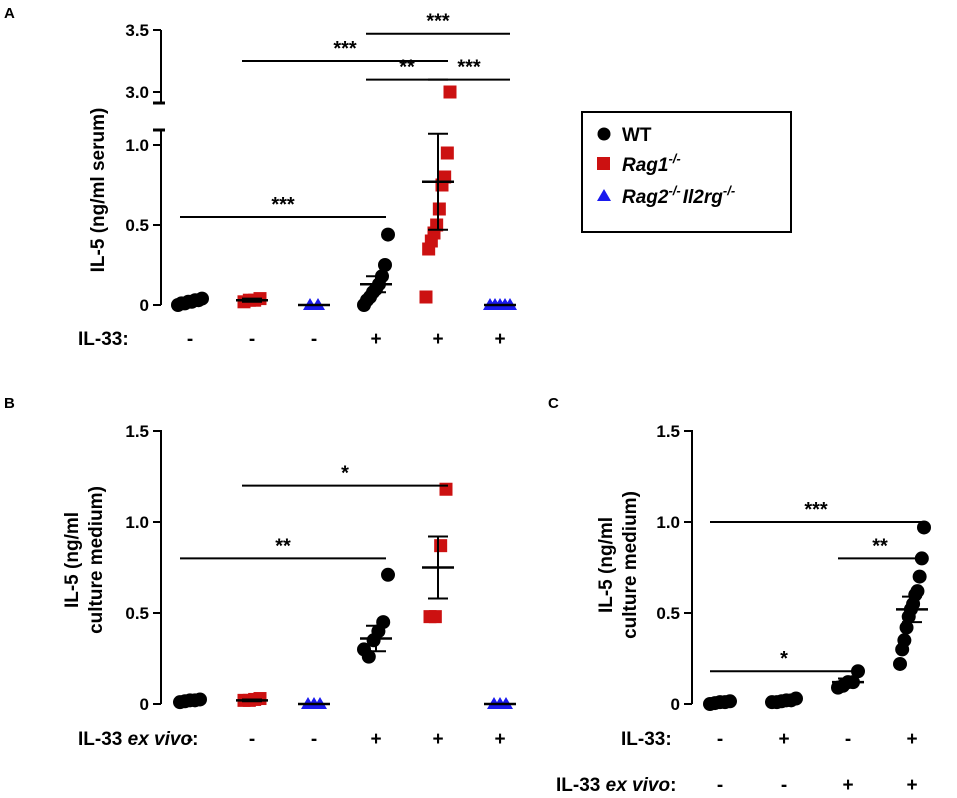 The width and height of the screenshot is (957, 798). I want to click on panel-c-ylabel-line1: IL-5 (ng/ml, so click(606, 565).